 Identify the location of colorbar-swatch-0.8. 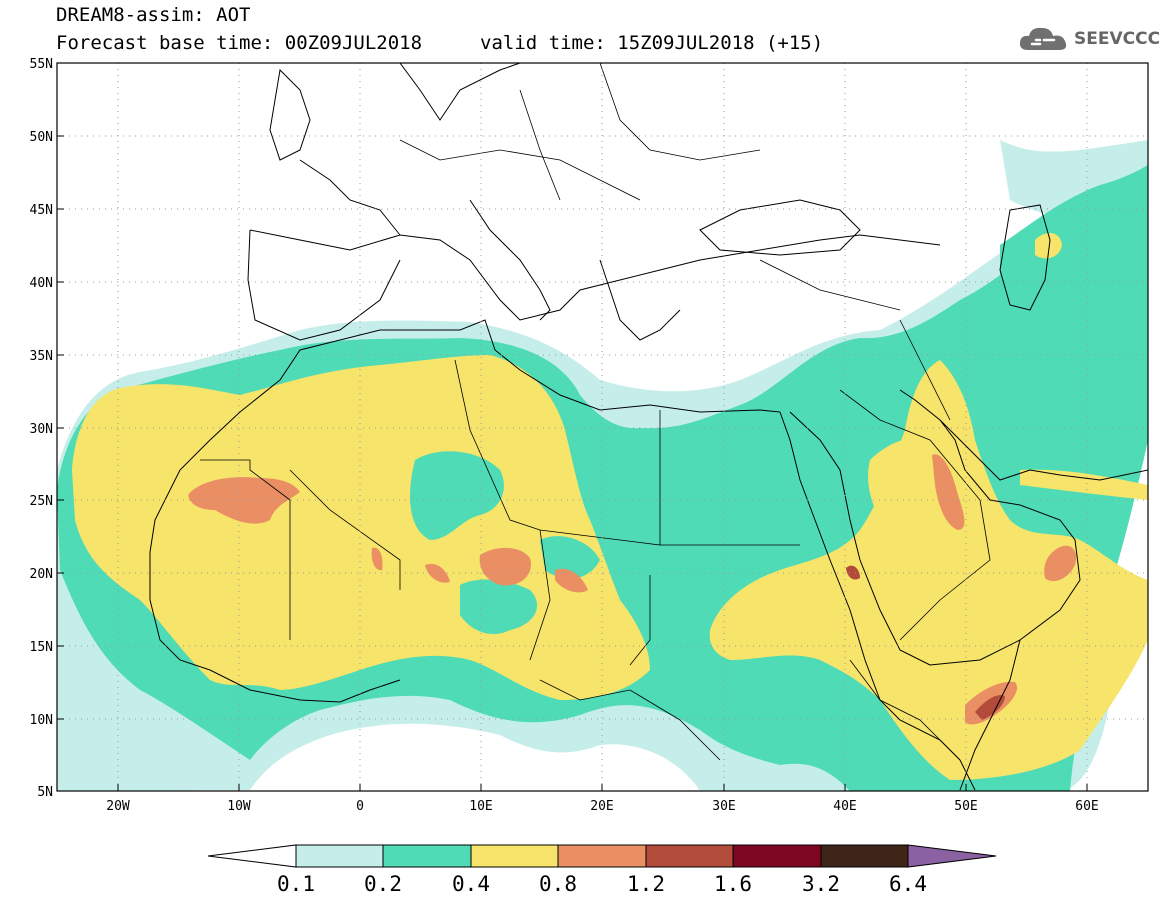
(602, 856).